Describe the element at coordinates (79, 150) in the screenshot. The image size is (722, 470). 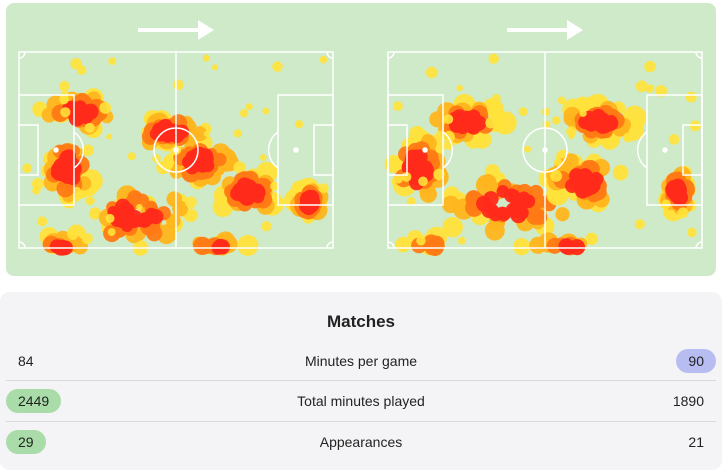
I see `penalty-arc-left` at that location.